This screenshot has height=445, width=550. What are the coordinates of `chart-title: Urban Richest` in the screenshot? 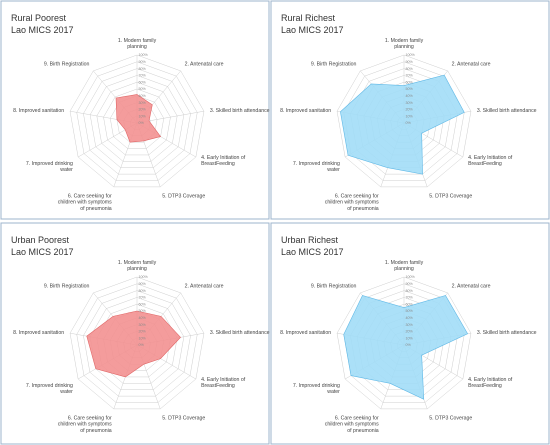 It's located at (310, 240).